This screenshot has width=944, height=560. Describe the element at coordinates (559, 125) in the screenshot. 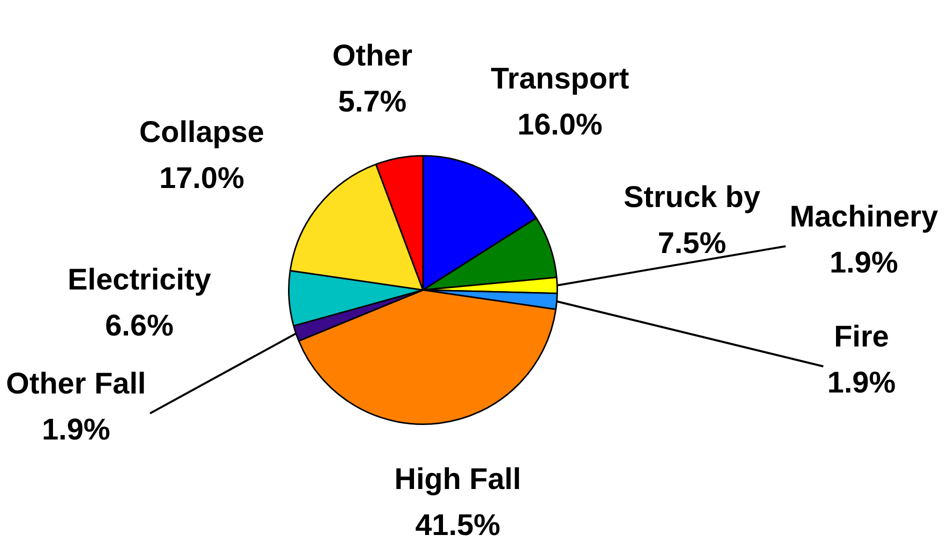

I see `data-label: 16.0%` at that location.